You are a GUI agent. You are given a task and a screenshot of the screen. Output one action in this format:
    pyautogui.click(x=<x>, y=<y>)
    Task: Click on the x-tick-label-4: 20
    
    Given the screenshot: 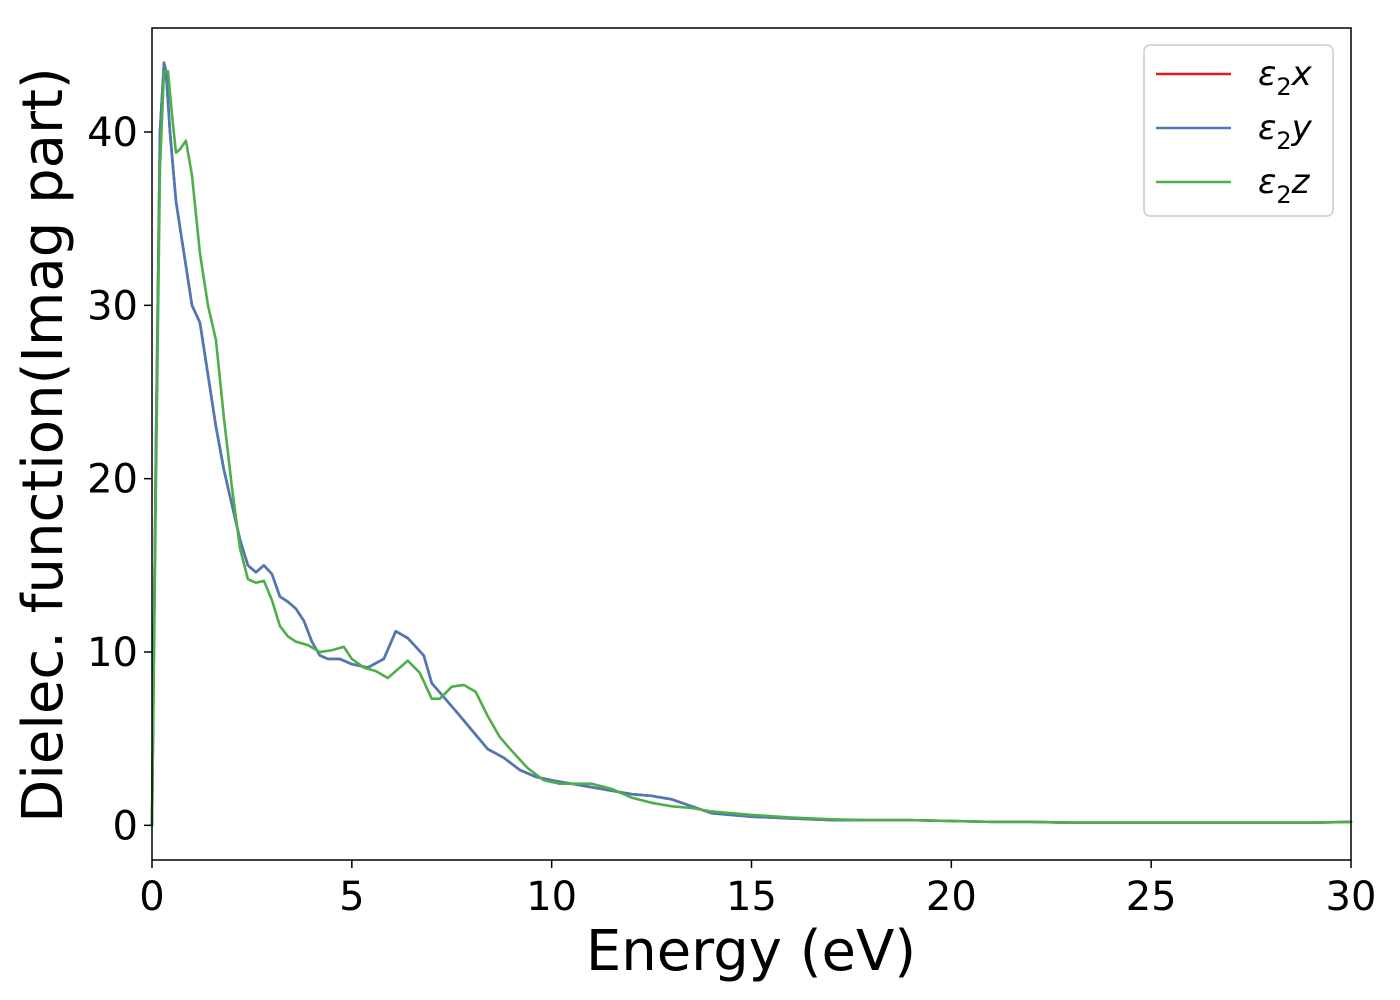 What is the action you would take?
    pyautogui.click(x=951, y=897)
    